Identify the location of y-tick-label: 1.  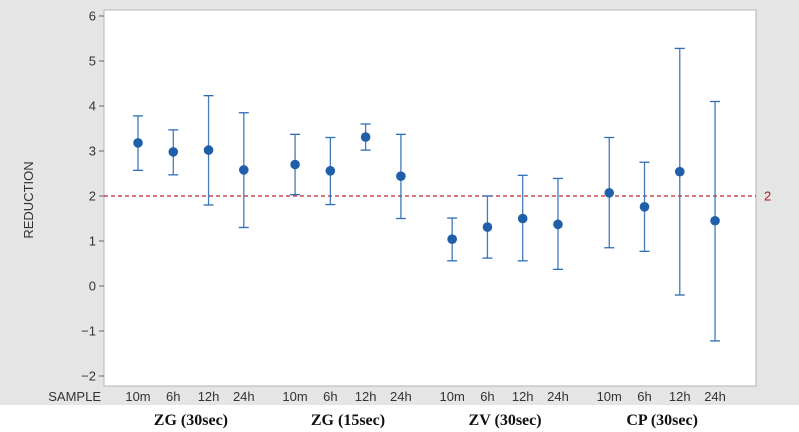
(92, 241).